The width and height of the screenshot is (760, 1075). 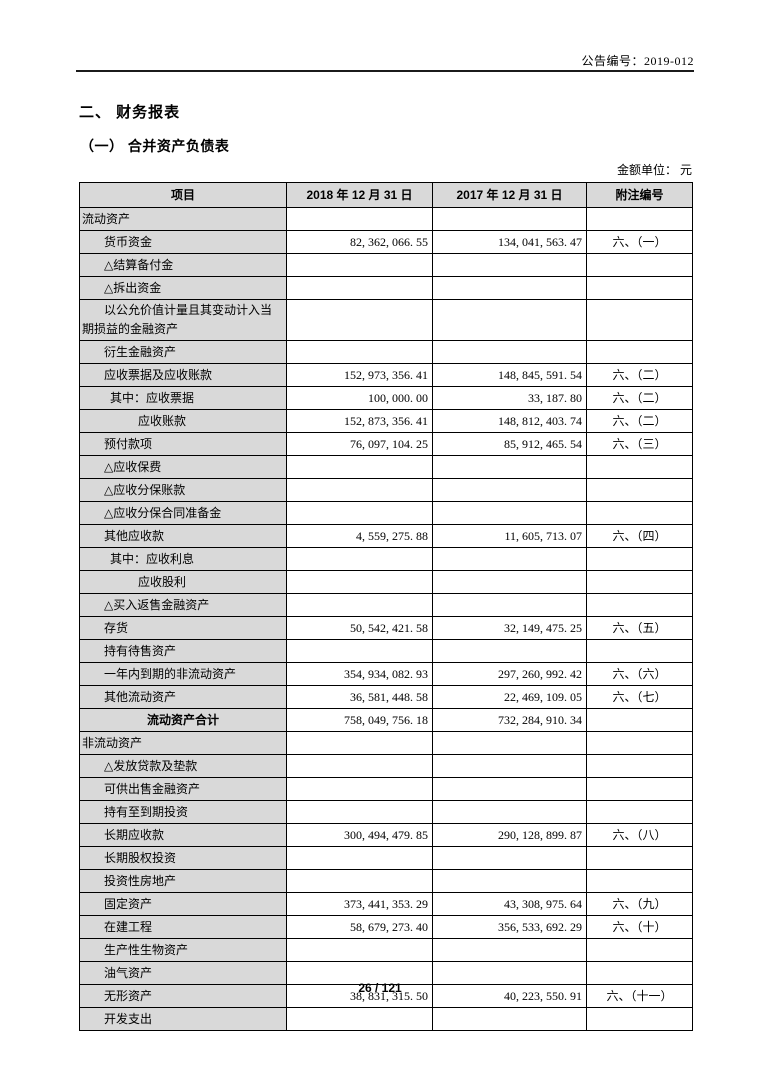 What do you see at coordinates (637, 61) in the screenshot?
I see `announcement-number: 公告编号：2019-012` at bounding box center [637, 61].